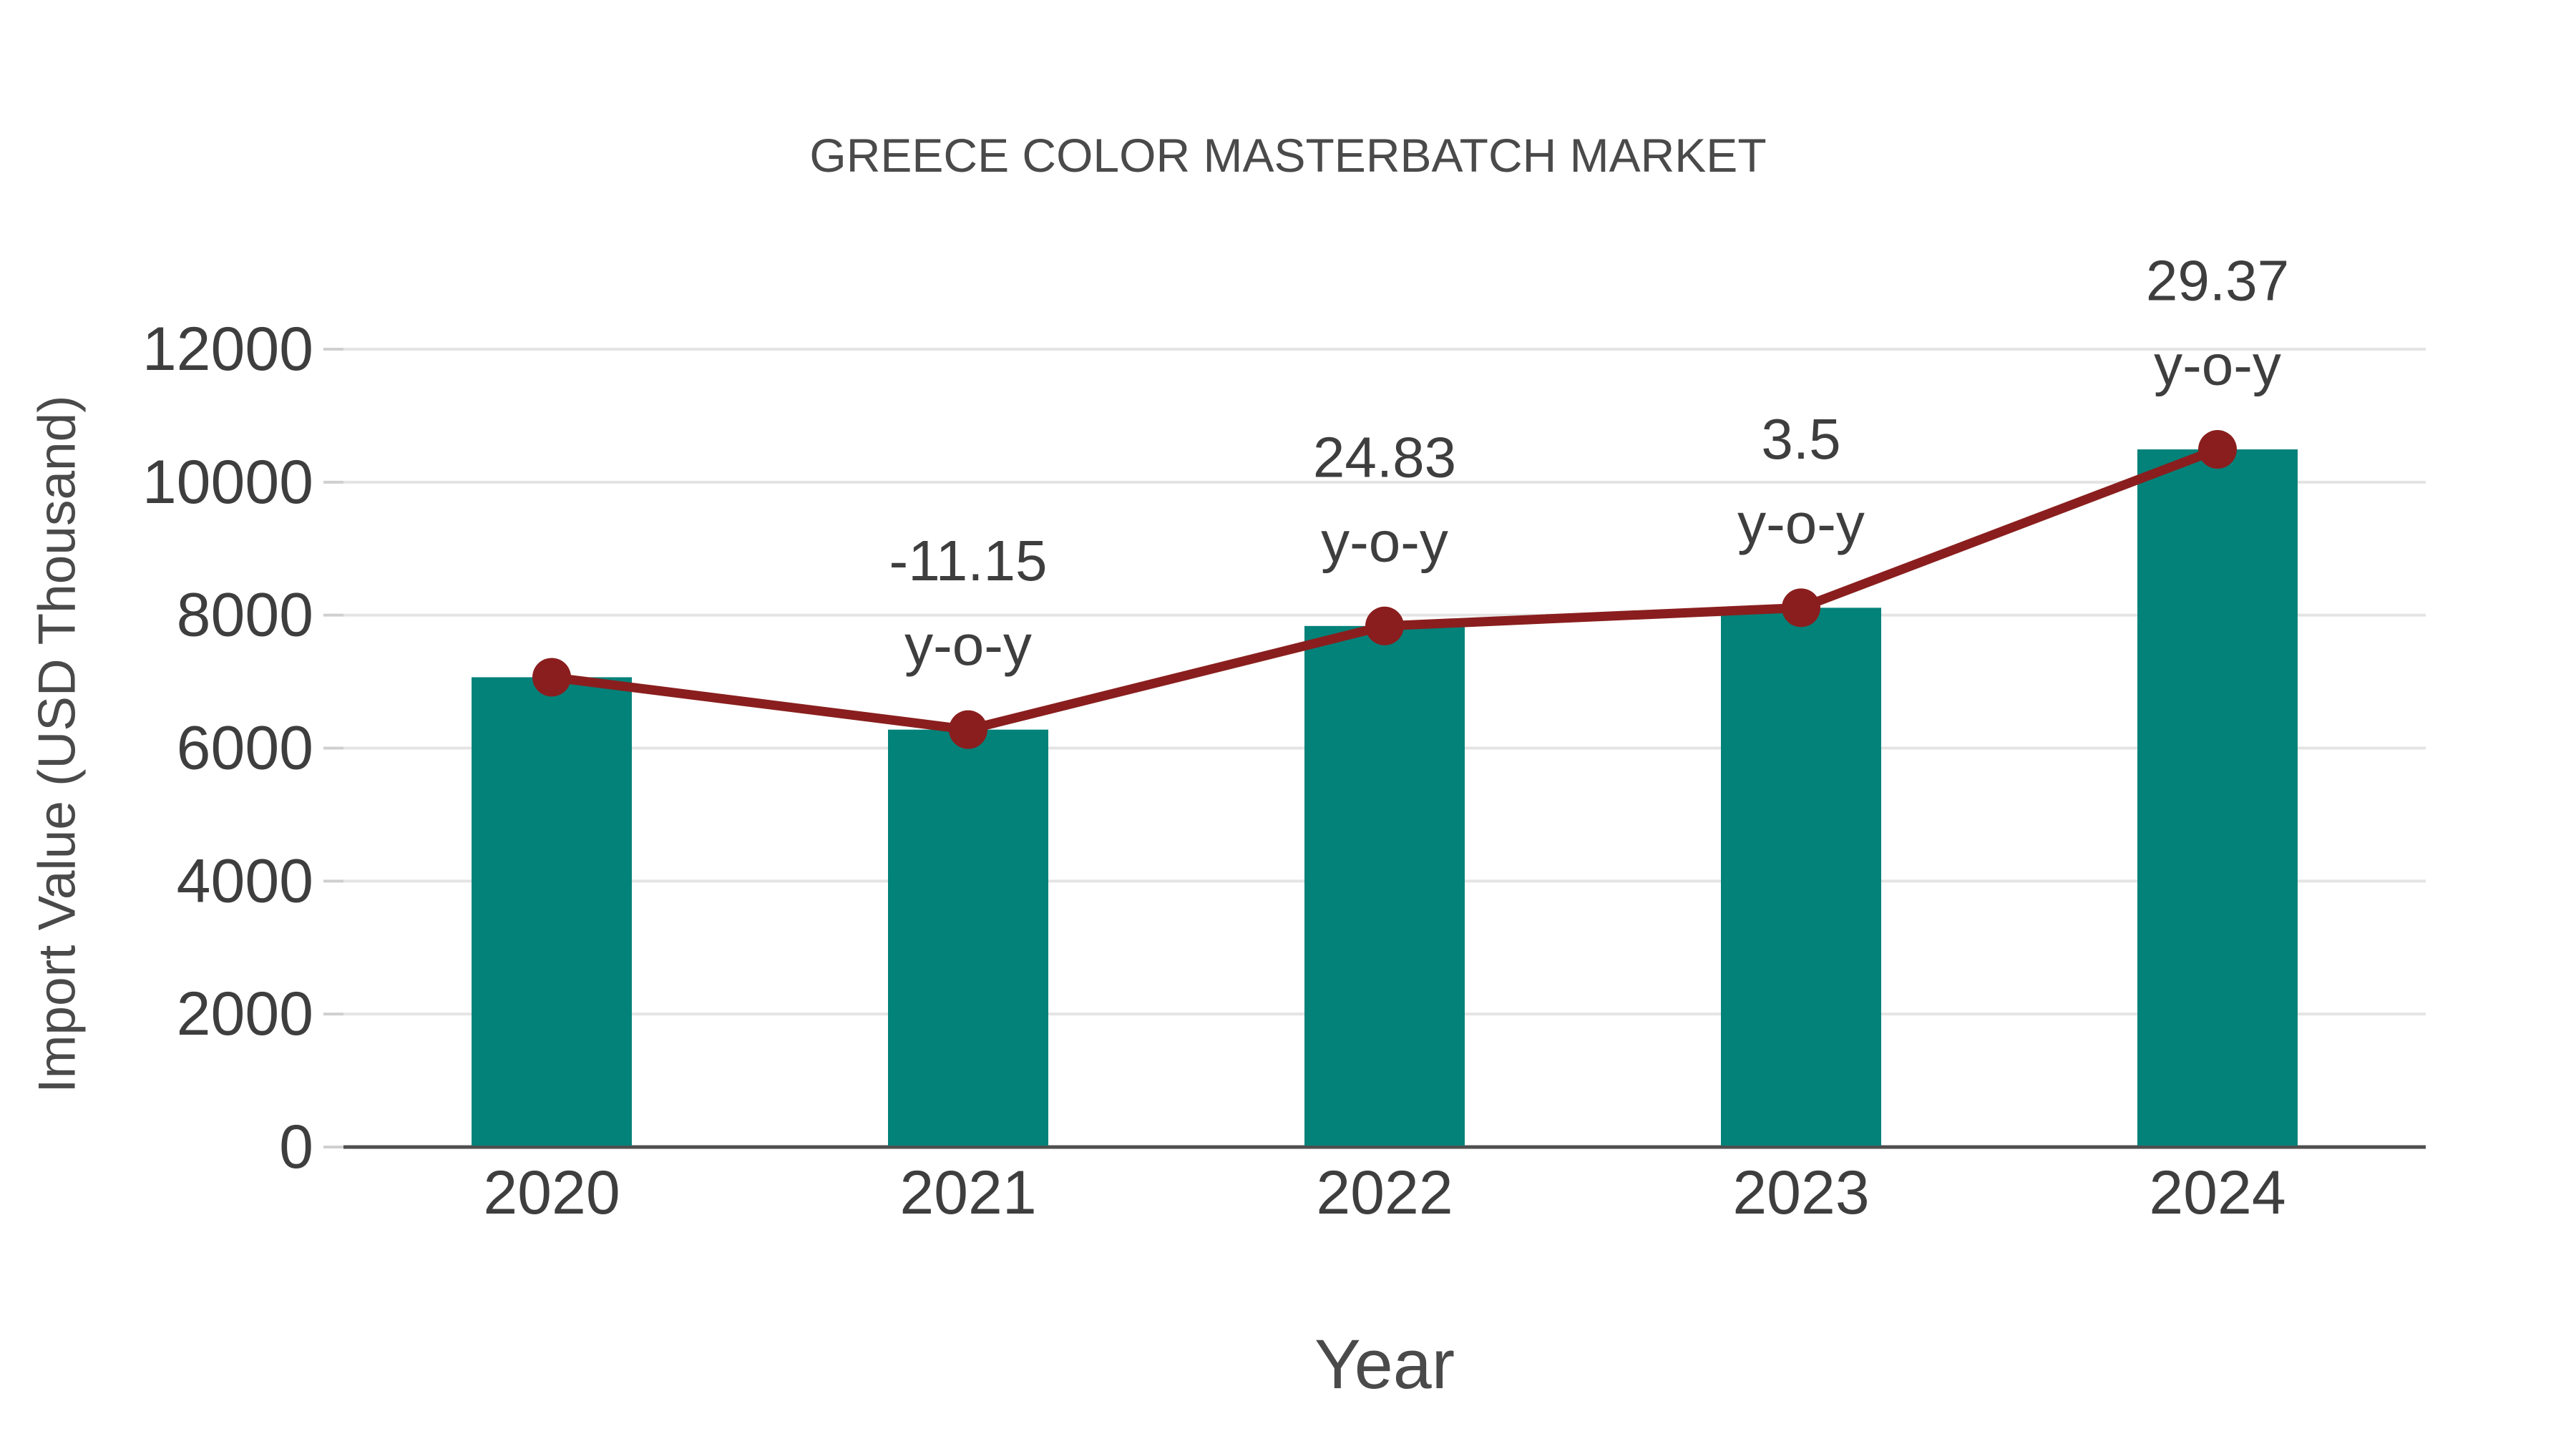 The width and height of the screenshot is (2576, 1449). I want to click on line-series, so click(1384, 589).